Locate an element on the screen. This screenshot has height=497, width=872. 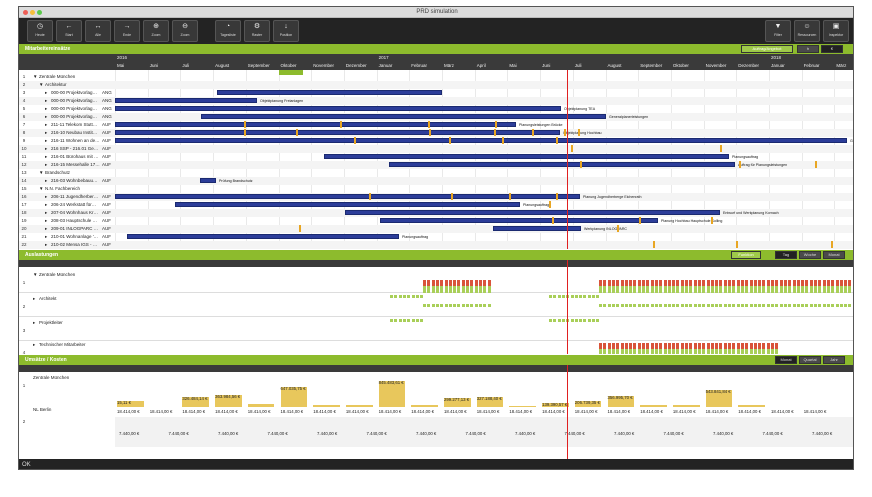
euro-button: € is located at coordinates (832, 49).